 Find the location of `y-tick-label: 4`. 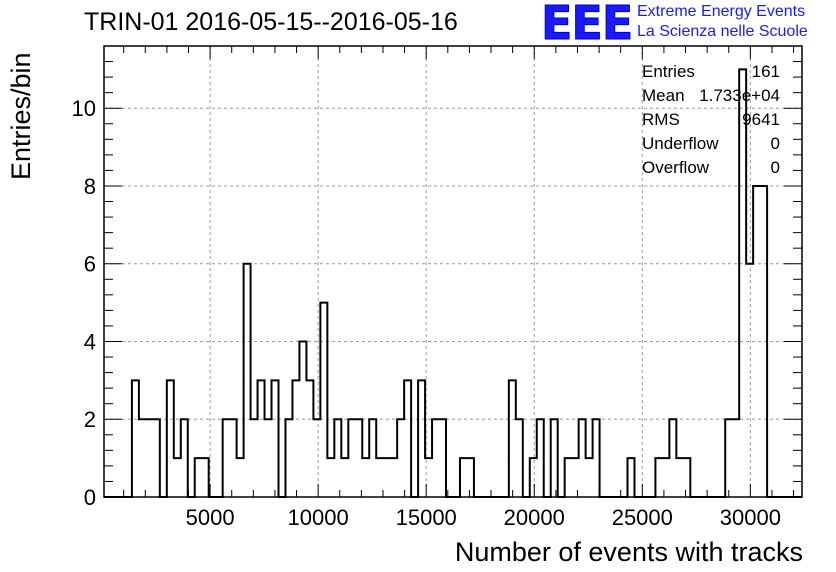

y-tick-label: 4 is located at coordinates (90, 341).